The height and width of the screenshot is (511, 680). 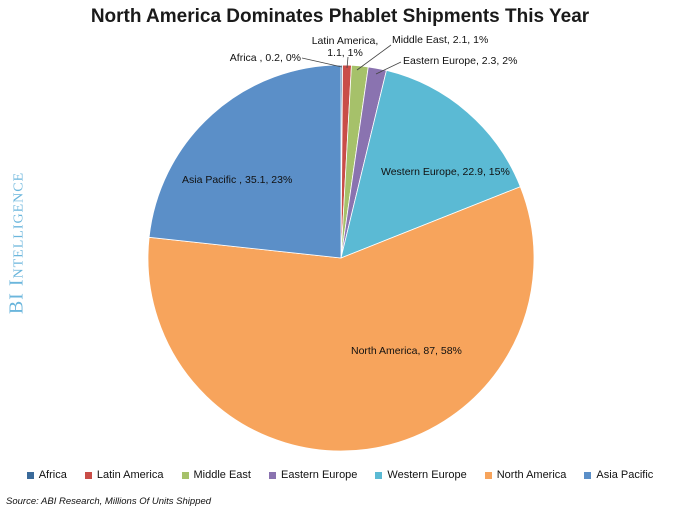 I want to click on data-label-western-europe: Western Europe, 22.9, 15%, so click(x=445, y=172).